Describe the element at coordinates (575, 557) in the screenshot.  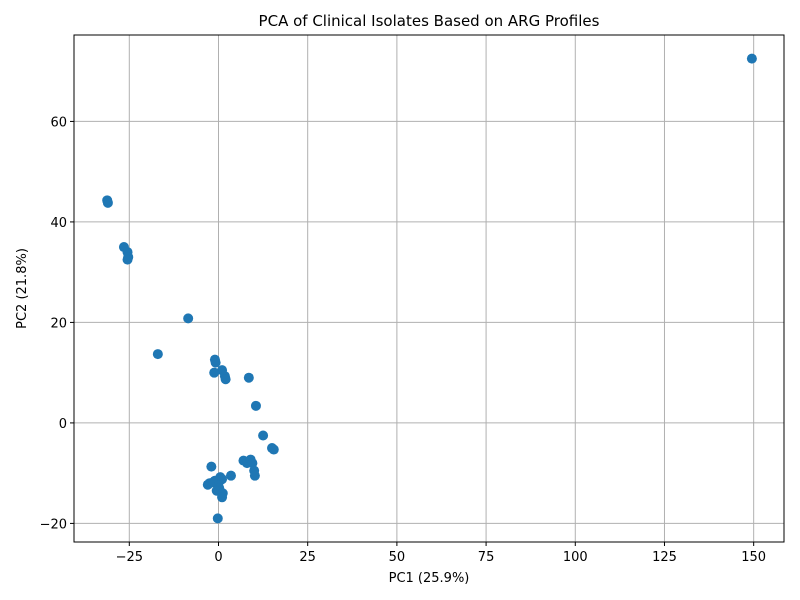
I see `x-tick-label: 100` at that location.